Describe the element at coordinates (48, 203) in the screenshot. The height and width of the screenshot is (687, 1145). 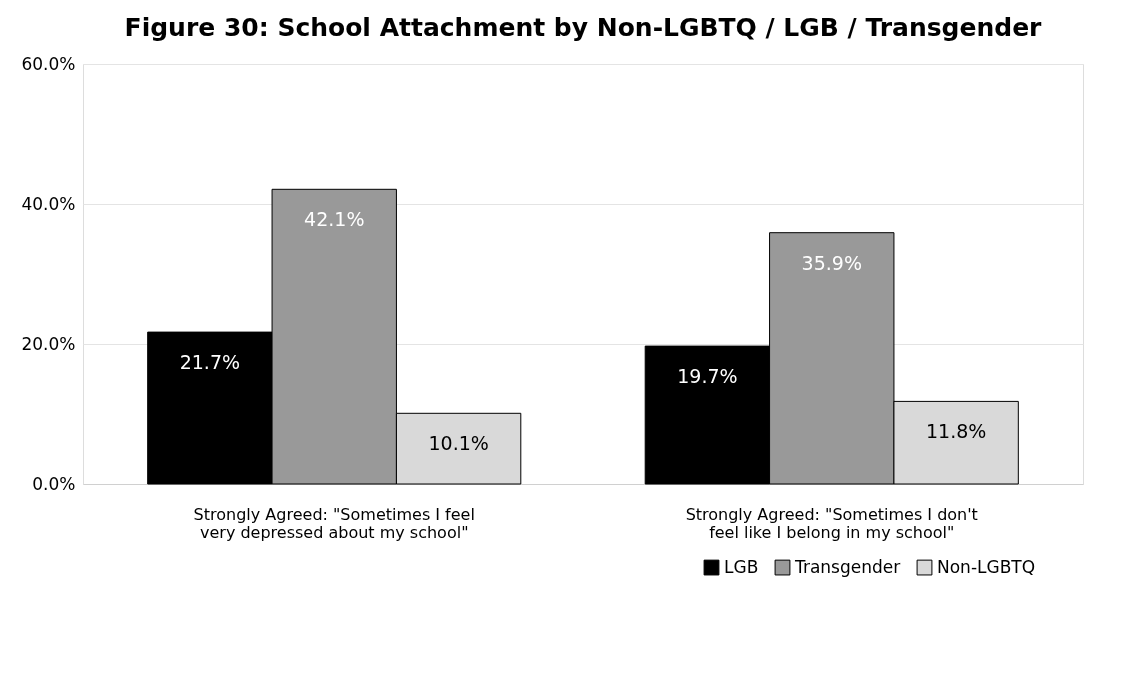
I see `y-tick-label: 40.0%` at that location.